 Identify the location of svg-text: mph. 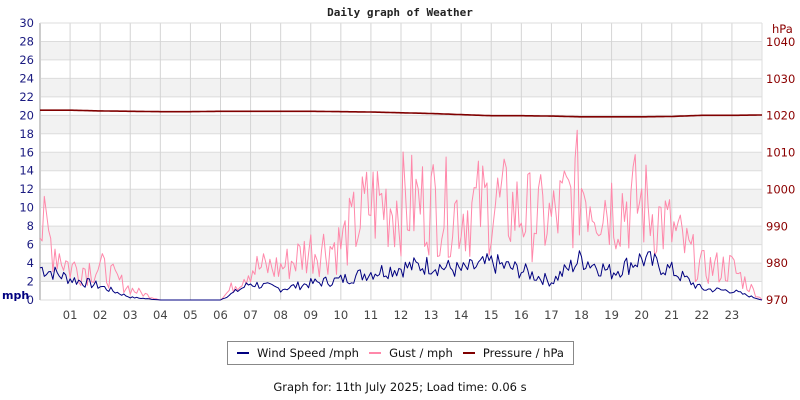
(15, 295).